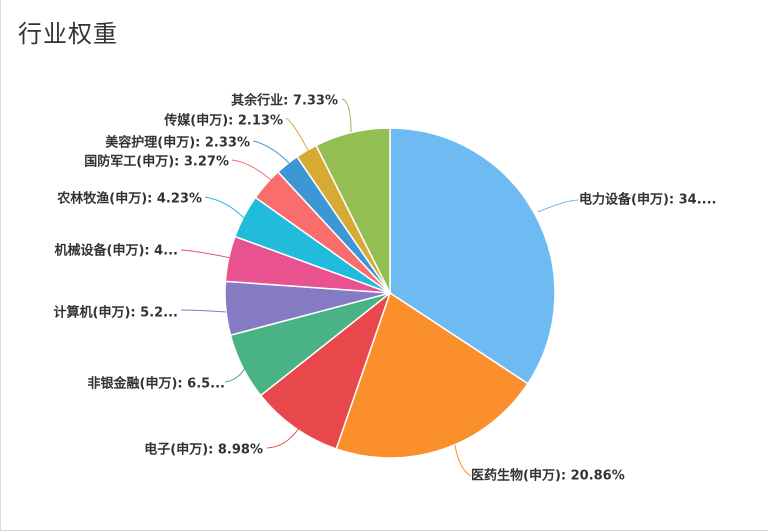 The image size is (769, 532). Describe the element at coordinates (548, 476) in the screenshot. I see `slice-label: 医药生物(申万): 20.86%` at that location.